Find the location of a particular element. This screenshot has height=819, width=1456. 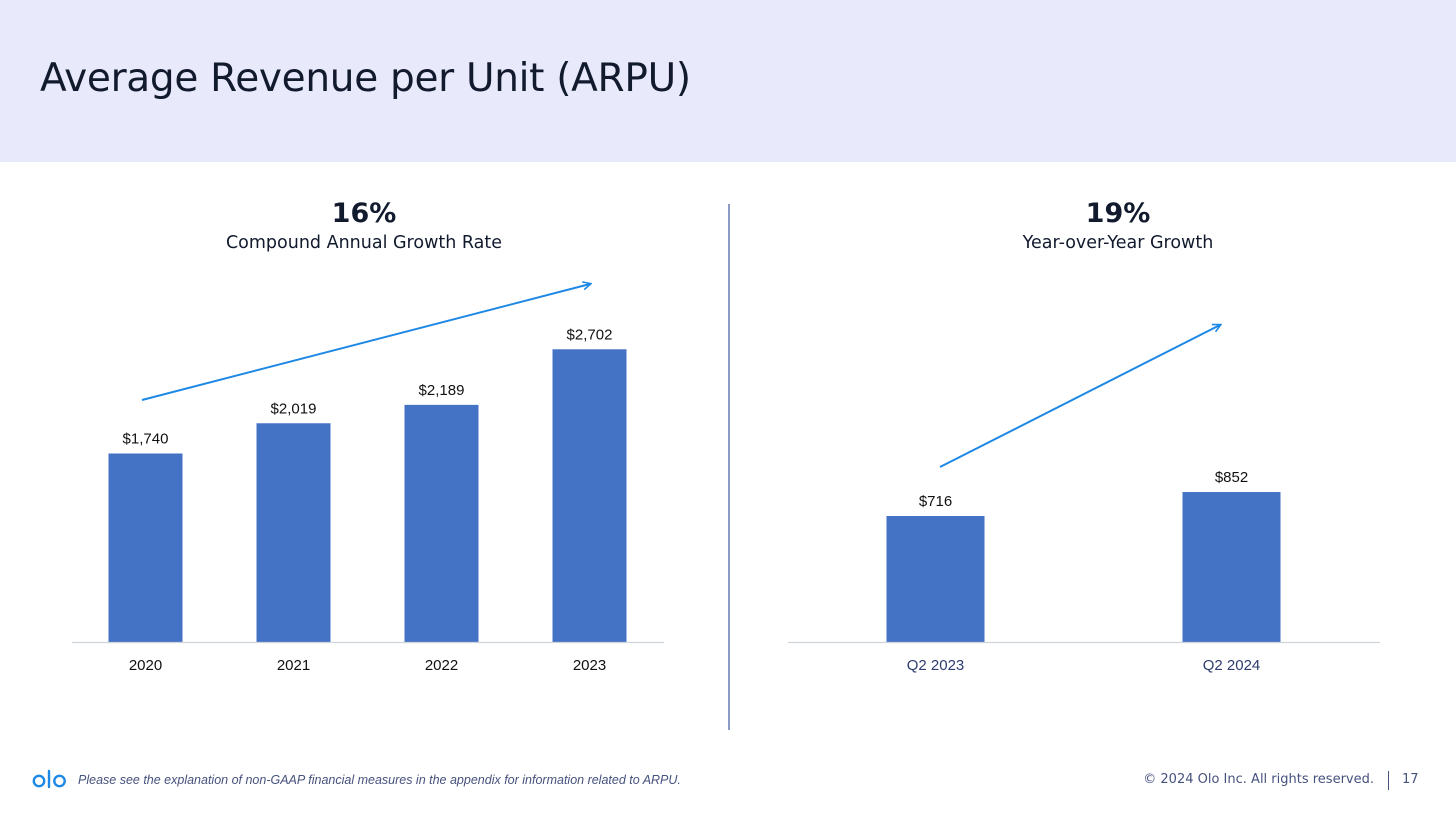

page-number: 17 is located at coordinates (1410, 779).